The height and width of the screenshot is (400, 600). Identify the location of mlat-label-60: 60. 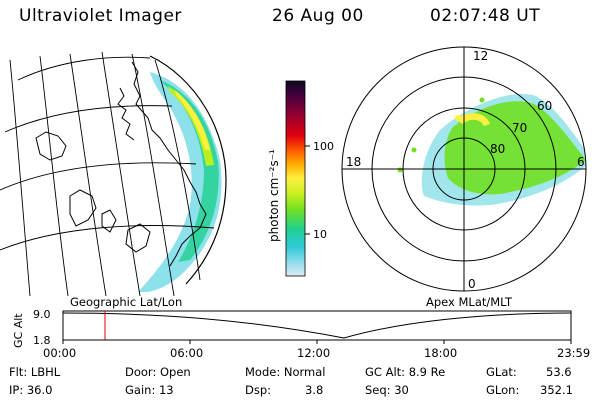
(544, 106).